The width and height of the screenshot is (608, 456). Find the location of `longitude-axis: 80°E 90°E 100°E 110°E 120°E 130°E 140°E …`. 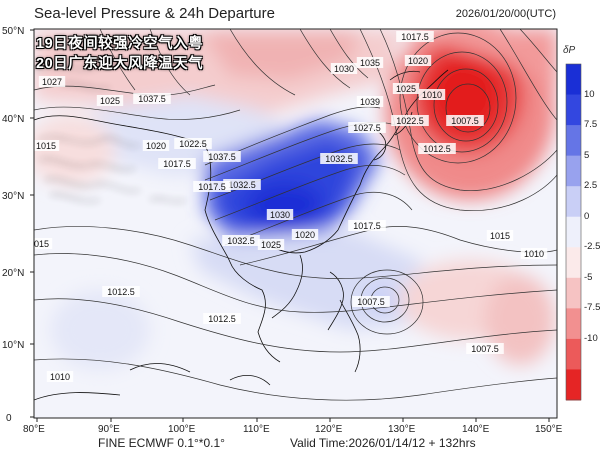

longitude-axis: 80°E 90°E 100°E 110°E 120°E 130°E 140°E … is located at coordinates (293, 426).